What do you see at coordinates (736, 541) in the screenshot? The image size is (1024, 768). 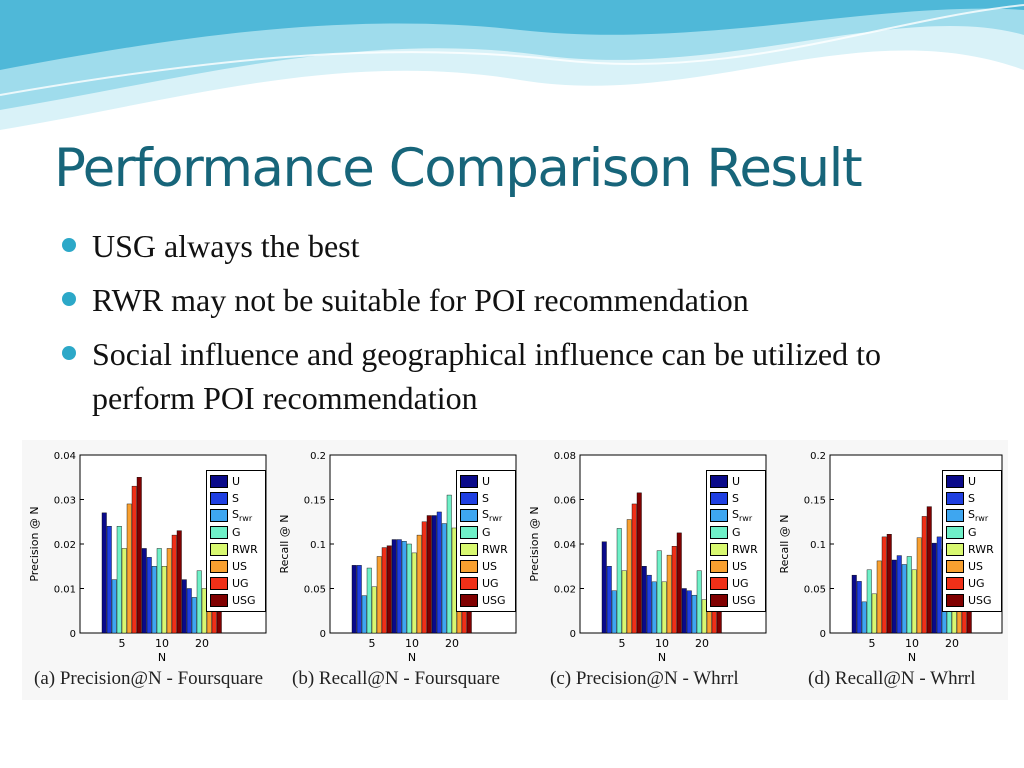 I see `chart-legend: U S Srwr G RWR US UG USG` at bounding box center [736, 541].